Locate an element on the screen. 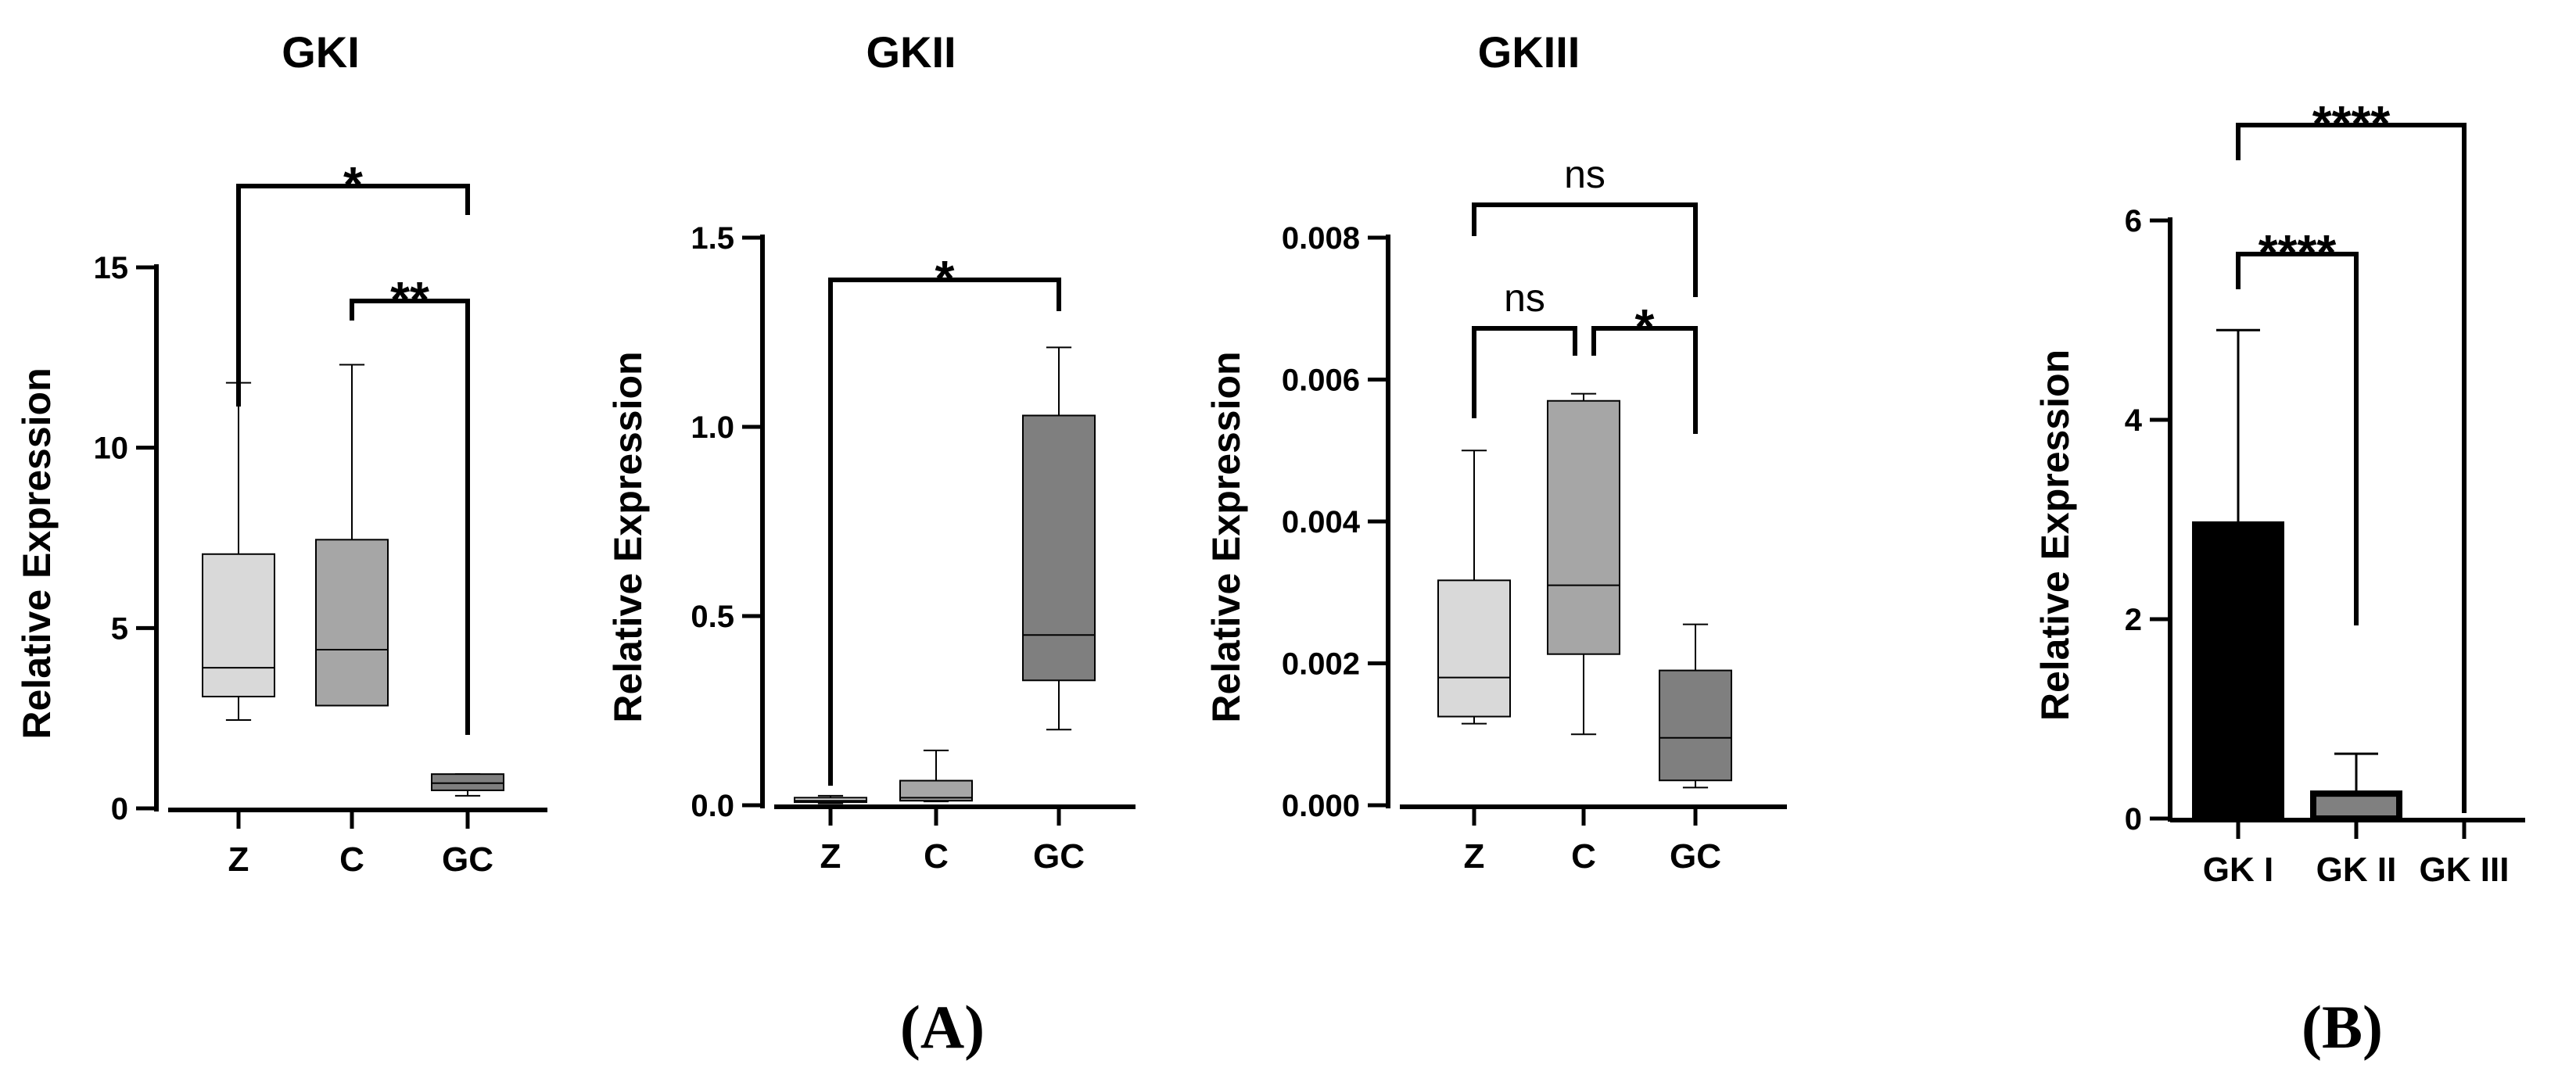  y-tick-label: 0.004 is located at coordinates (1321, 522).